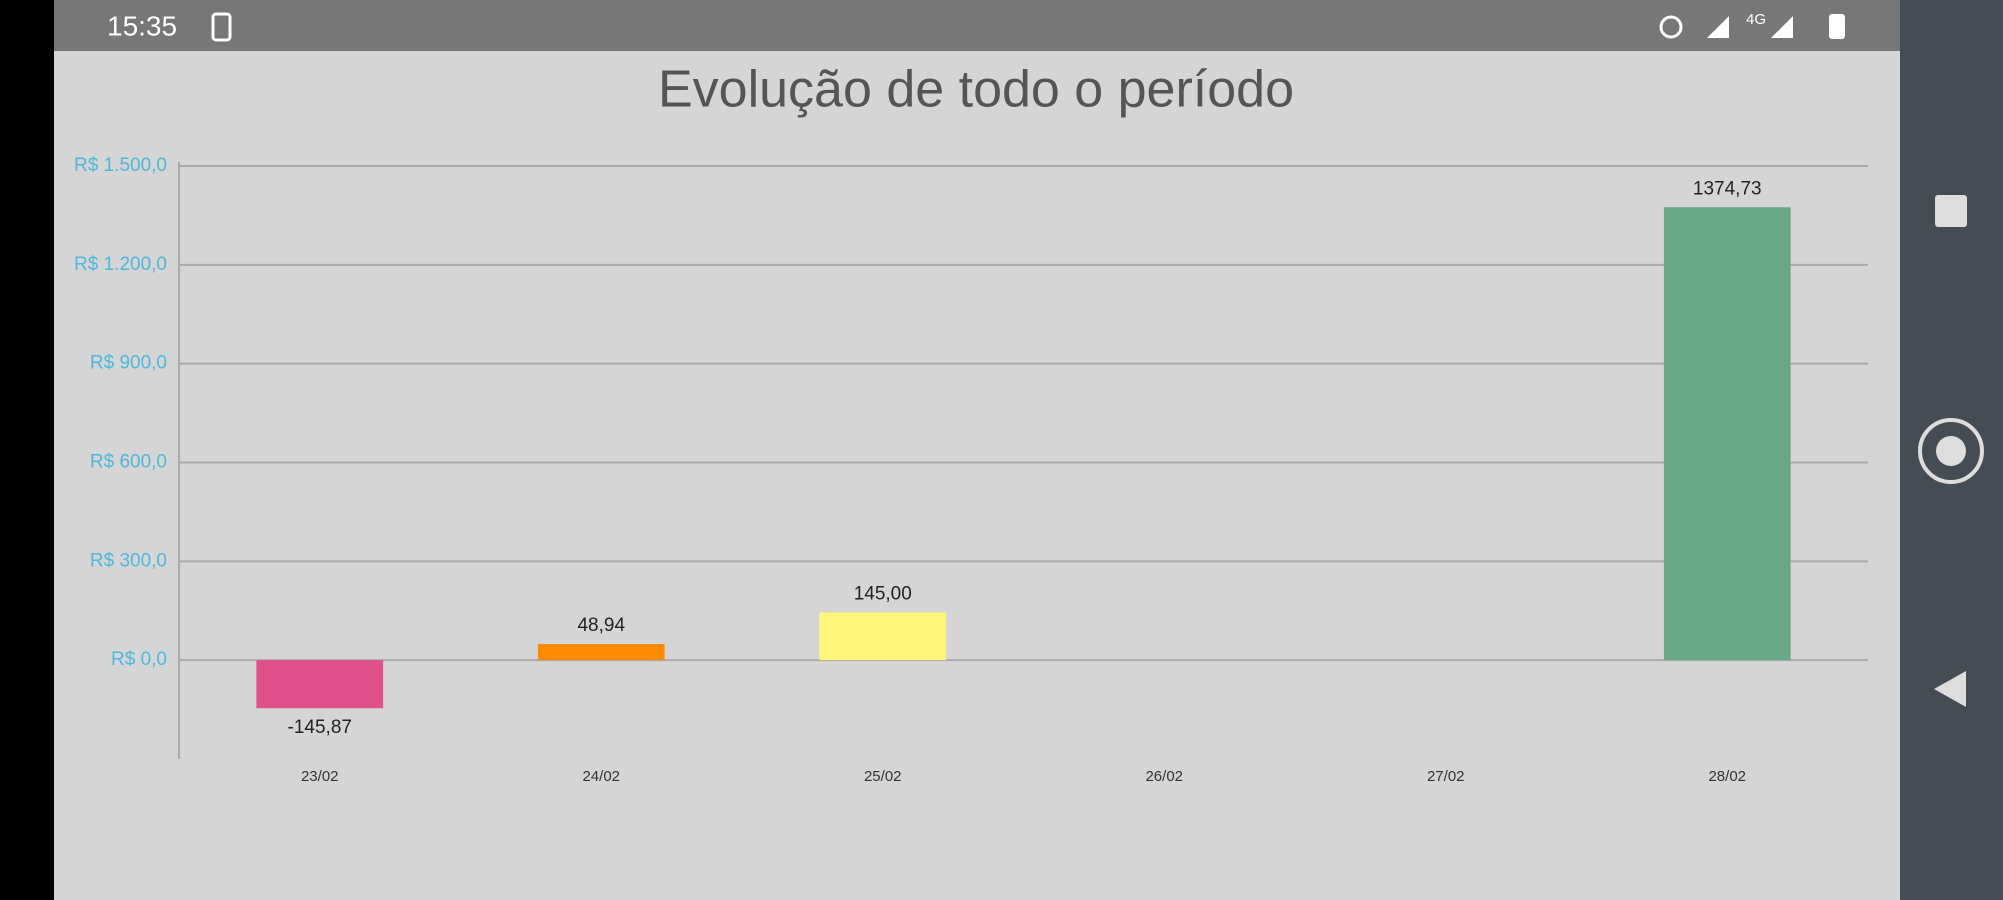 Image resolution: width=2003 pixels, height=900 pixels. What do you see at coordinates (128, 462) in the screenshot?
I see `y-tick-label: R$ 600,0` at bounding box center [128, 462].